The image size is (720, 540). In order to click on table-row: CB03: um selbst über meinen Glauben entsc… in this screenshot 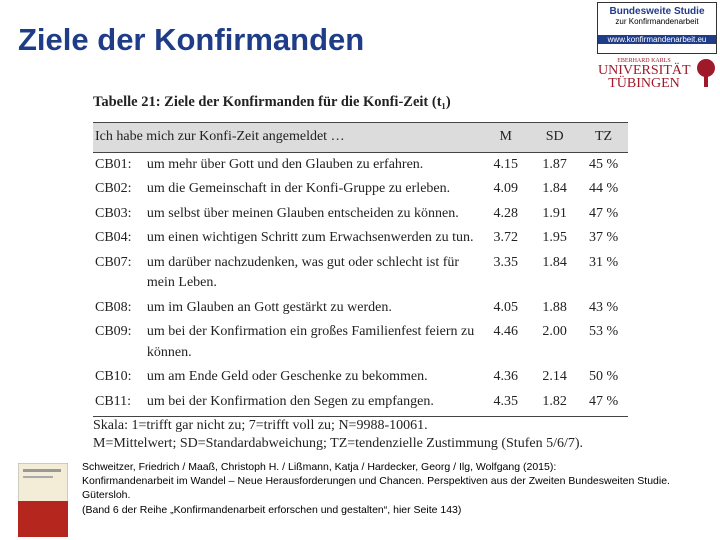, I will do `click(360, 214)`.